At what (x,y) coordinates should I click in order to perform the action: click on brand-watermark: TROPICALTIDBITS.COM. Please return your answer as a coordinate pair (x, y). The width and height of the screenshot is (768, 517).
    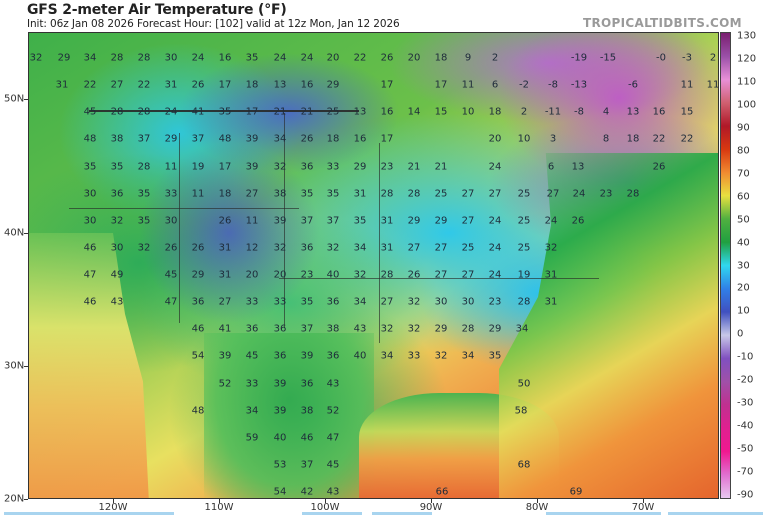
    Looking at the image, I should click on (662, 23).